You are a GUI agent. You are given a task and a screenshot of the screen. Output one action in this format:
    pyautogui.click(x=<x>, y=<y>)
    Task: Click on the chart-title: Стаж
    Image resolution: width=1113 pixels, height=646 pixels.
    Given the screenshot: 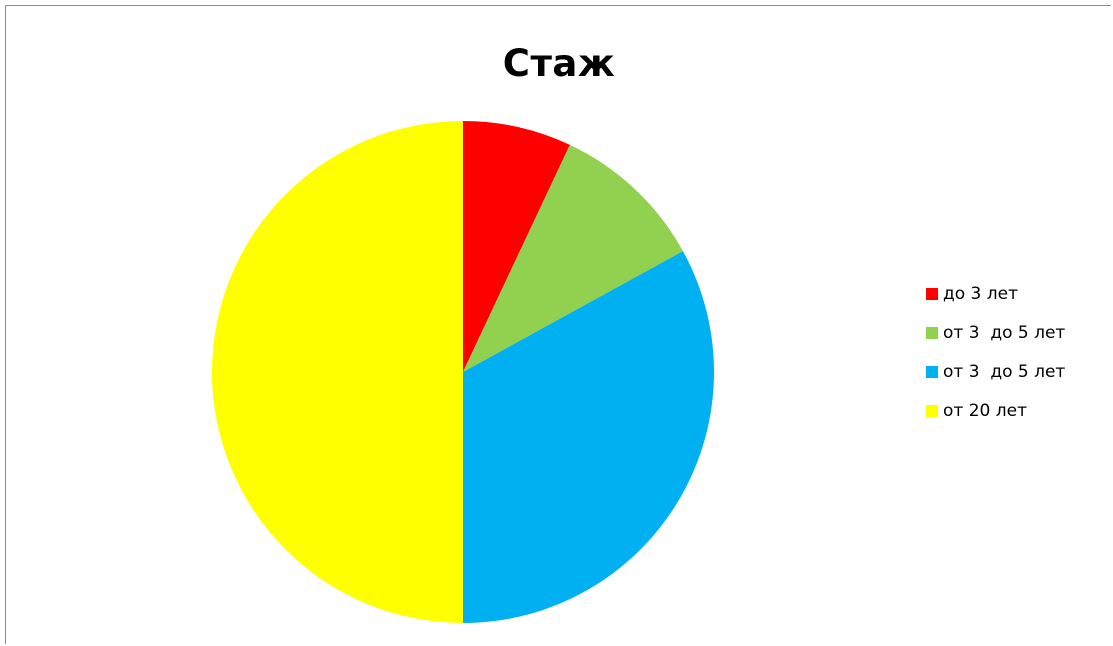 What is the action you would take?
    pyautogui.click(x=559, y=63)
    